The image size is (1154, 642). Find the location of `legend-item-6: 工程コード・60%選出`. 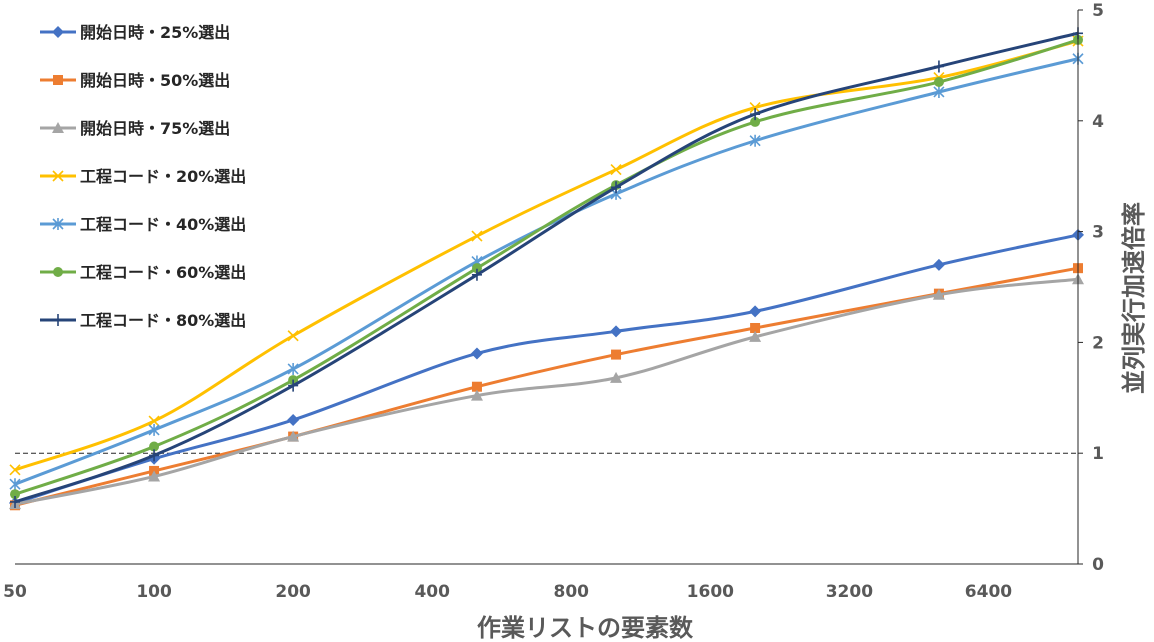

legend-item-6: 工程コード・60%選出 is located at coordinates (143, 272).